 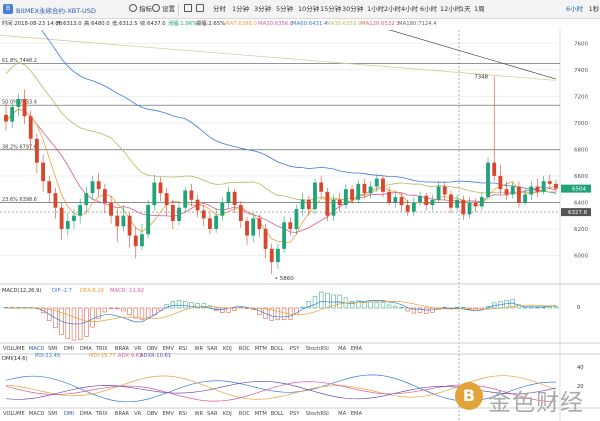 I want to click on indicators-label: 指标, so click(x=145, y=9).